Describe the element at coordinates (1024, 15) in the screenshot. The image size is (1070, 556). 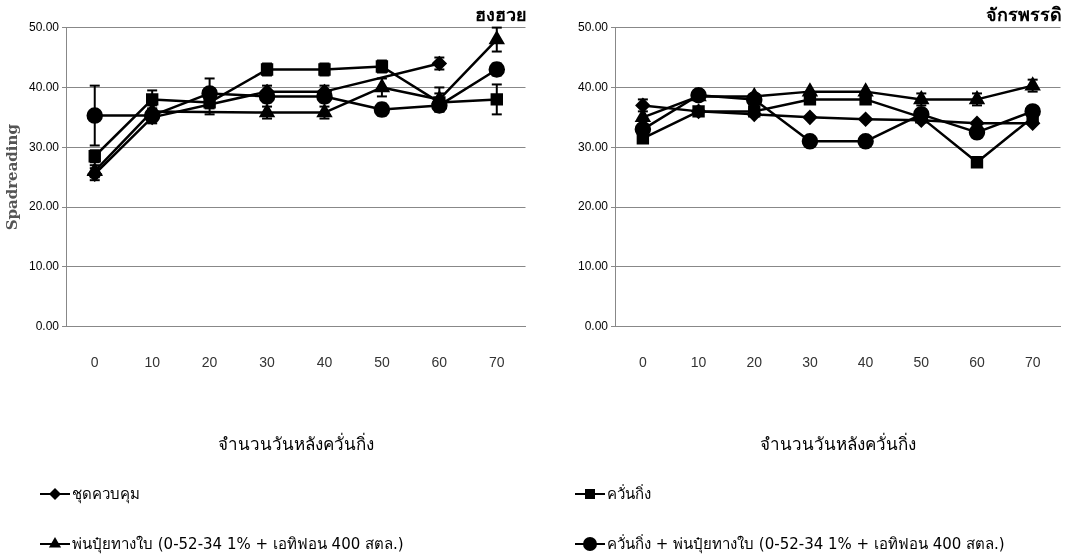
I see `chart-title: จักรพรรดิ` at that location.